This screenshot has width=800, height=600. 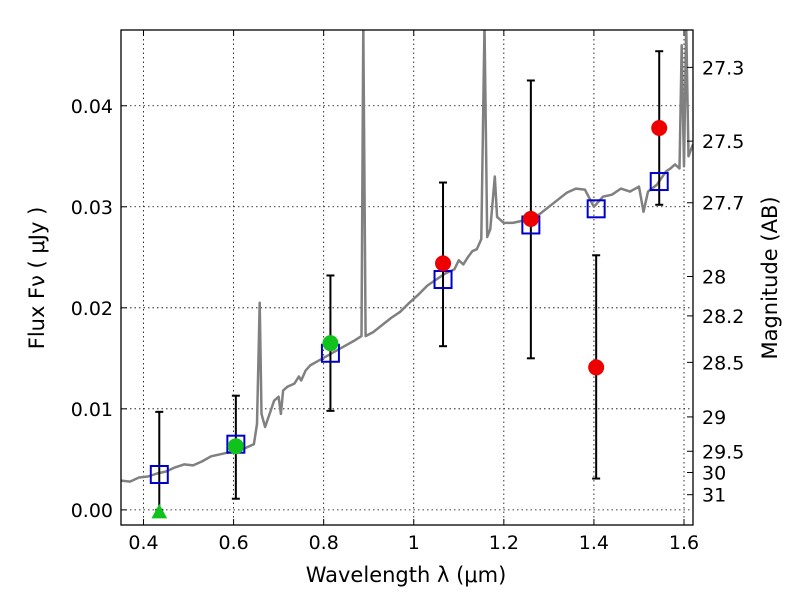 What do you see at coordinates (92, 309) in the screenshot?
I see `y-tick-label: 0.02` at bounding box center [92, 309].